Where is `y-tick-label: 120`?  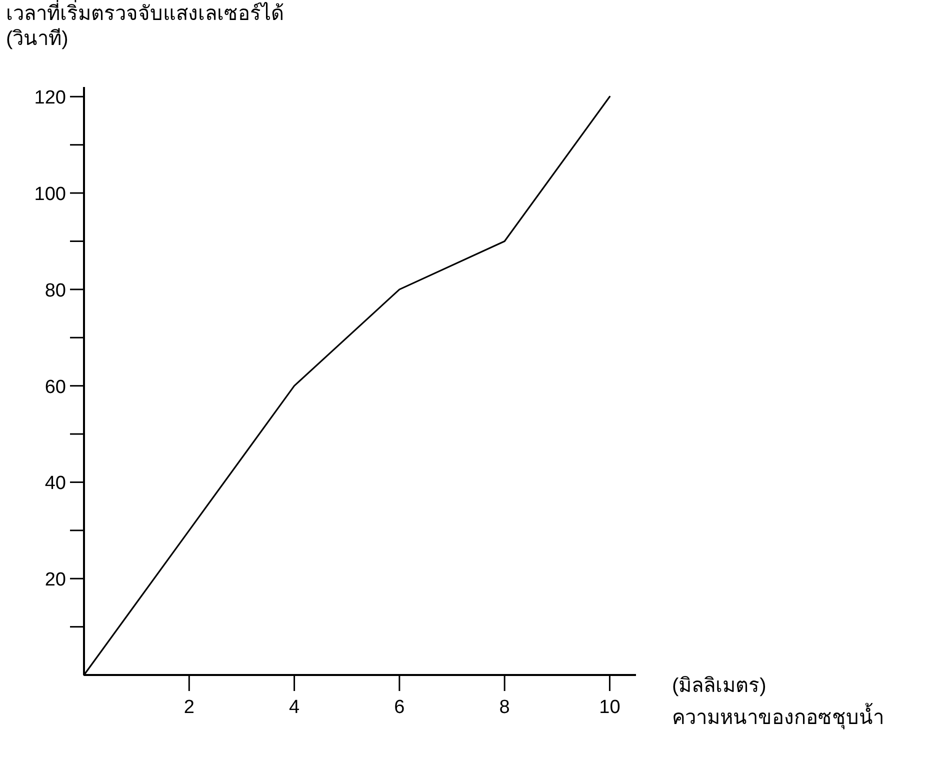
y-tick-label: 120 is located at coordinates (50, 98).